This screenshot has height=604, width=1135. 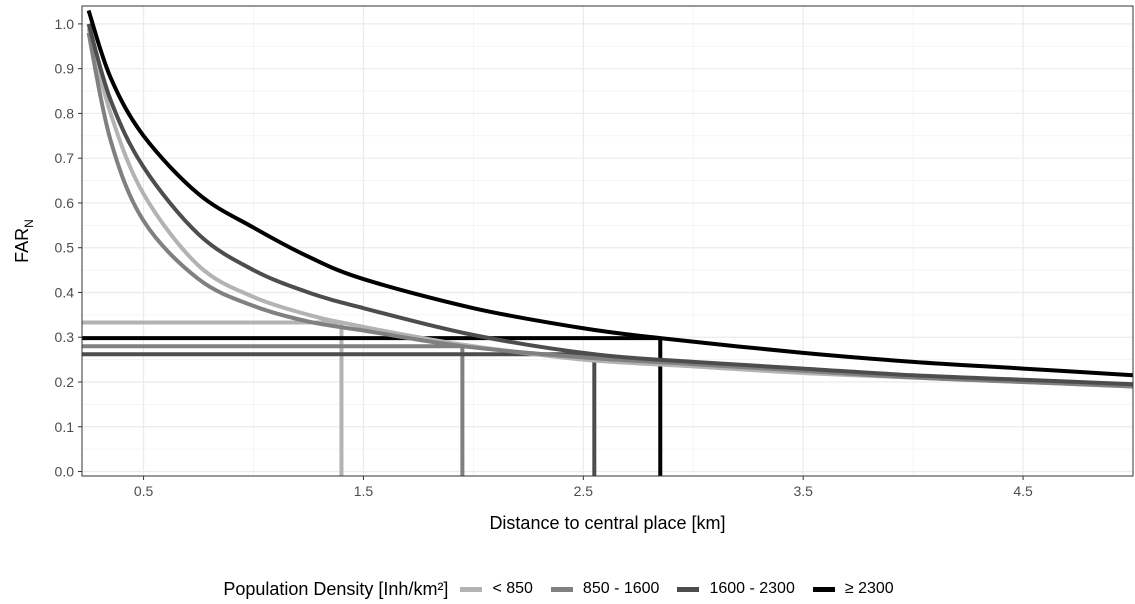 What do you see at coordinates (65, 113) in the screenshot?
I see `y-tick-label: 0.8` at bounding box center [65, 113].